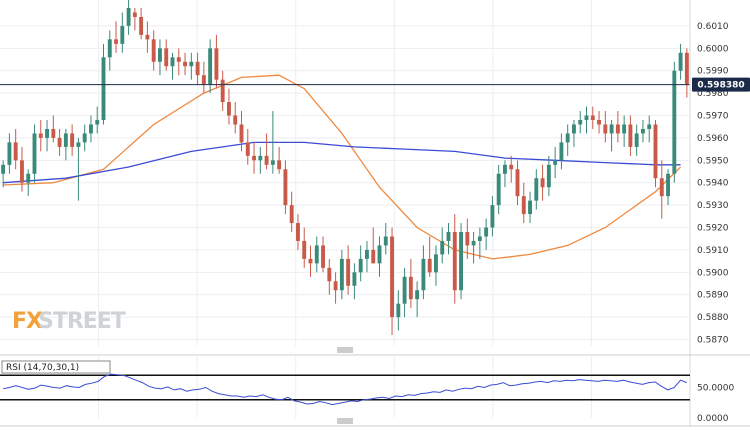 The height and width of the screenshot is (430, 750). What do you see at coordinates (27, 321) in the screenshot?
I see `logo-fx-text: FX` at bounding box center [27, 321].